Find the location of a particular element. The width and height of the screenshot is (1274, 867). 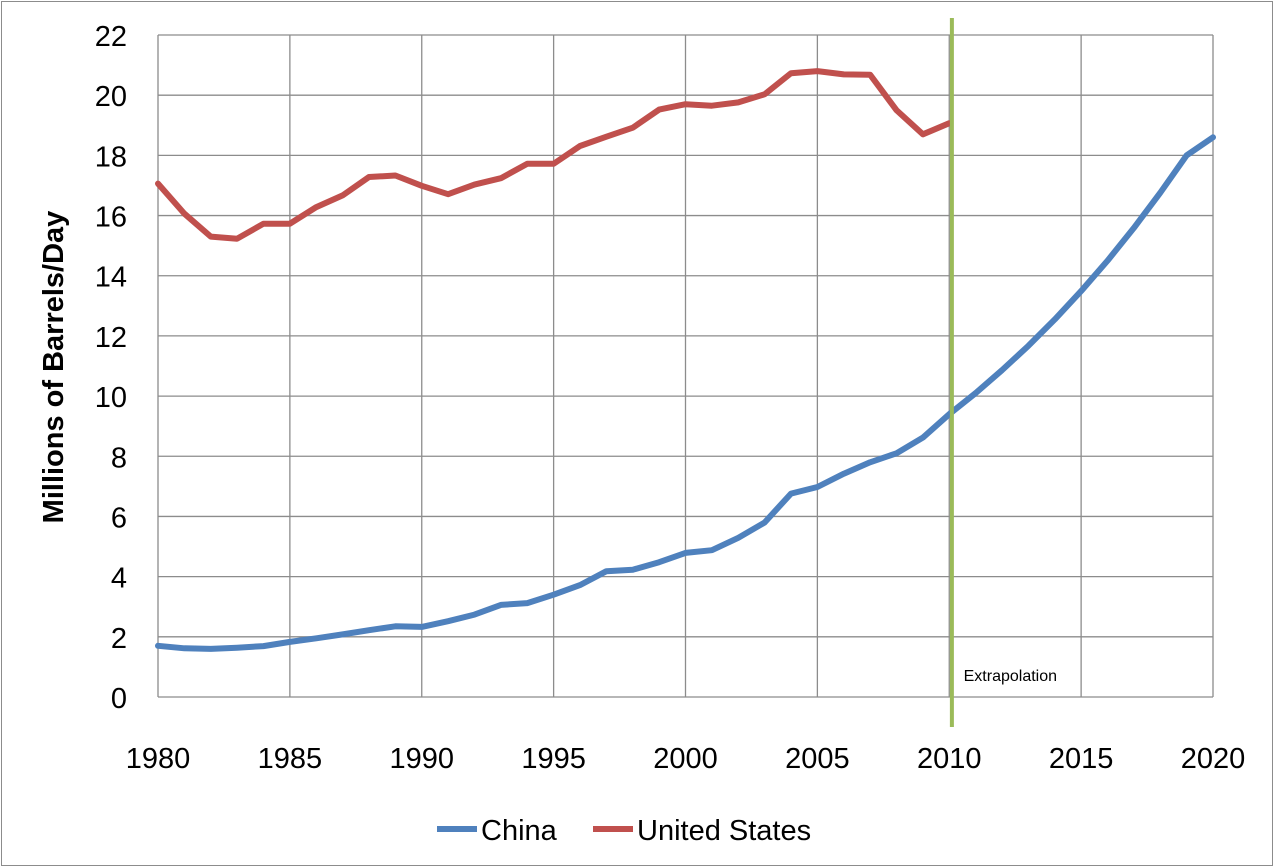

y-tick-label: 8 is located at coordinates (119, 458).